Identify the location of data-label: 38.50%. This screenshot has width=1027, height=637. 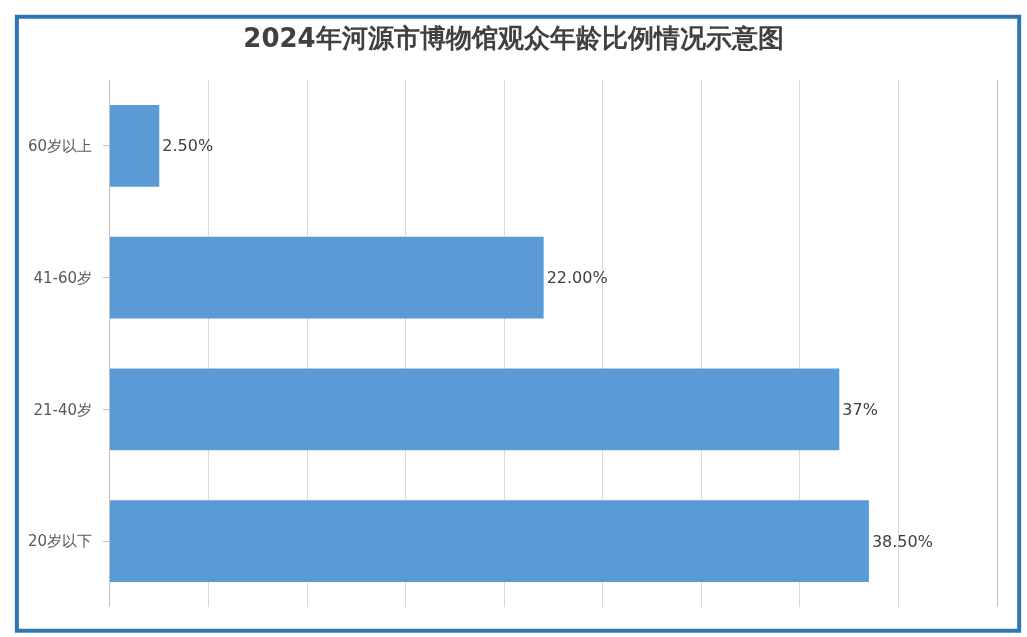
(902, 541).